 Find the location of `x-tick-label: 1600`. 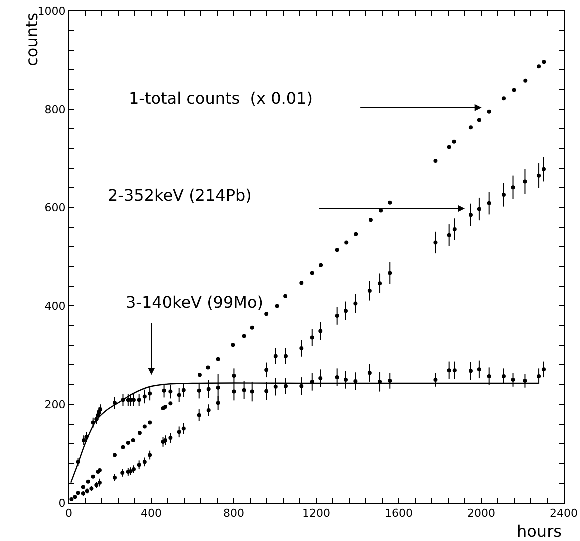

x-tick-label: 1600 is located at coordinates (399, 513).